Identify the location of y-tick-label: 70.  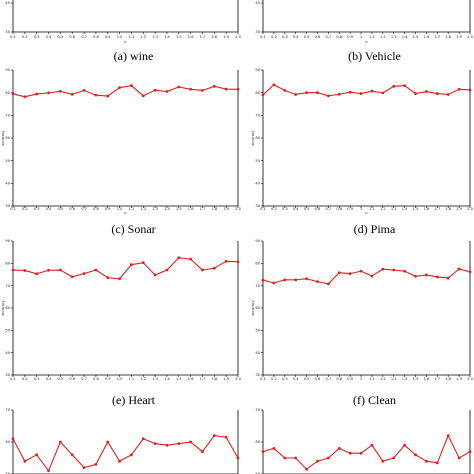
(257, 116).